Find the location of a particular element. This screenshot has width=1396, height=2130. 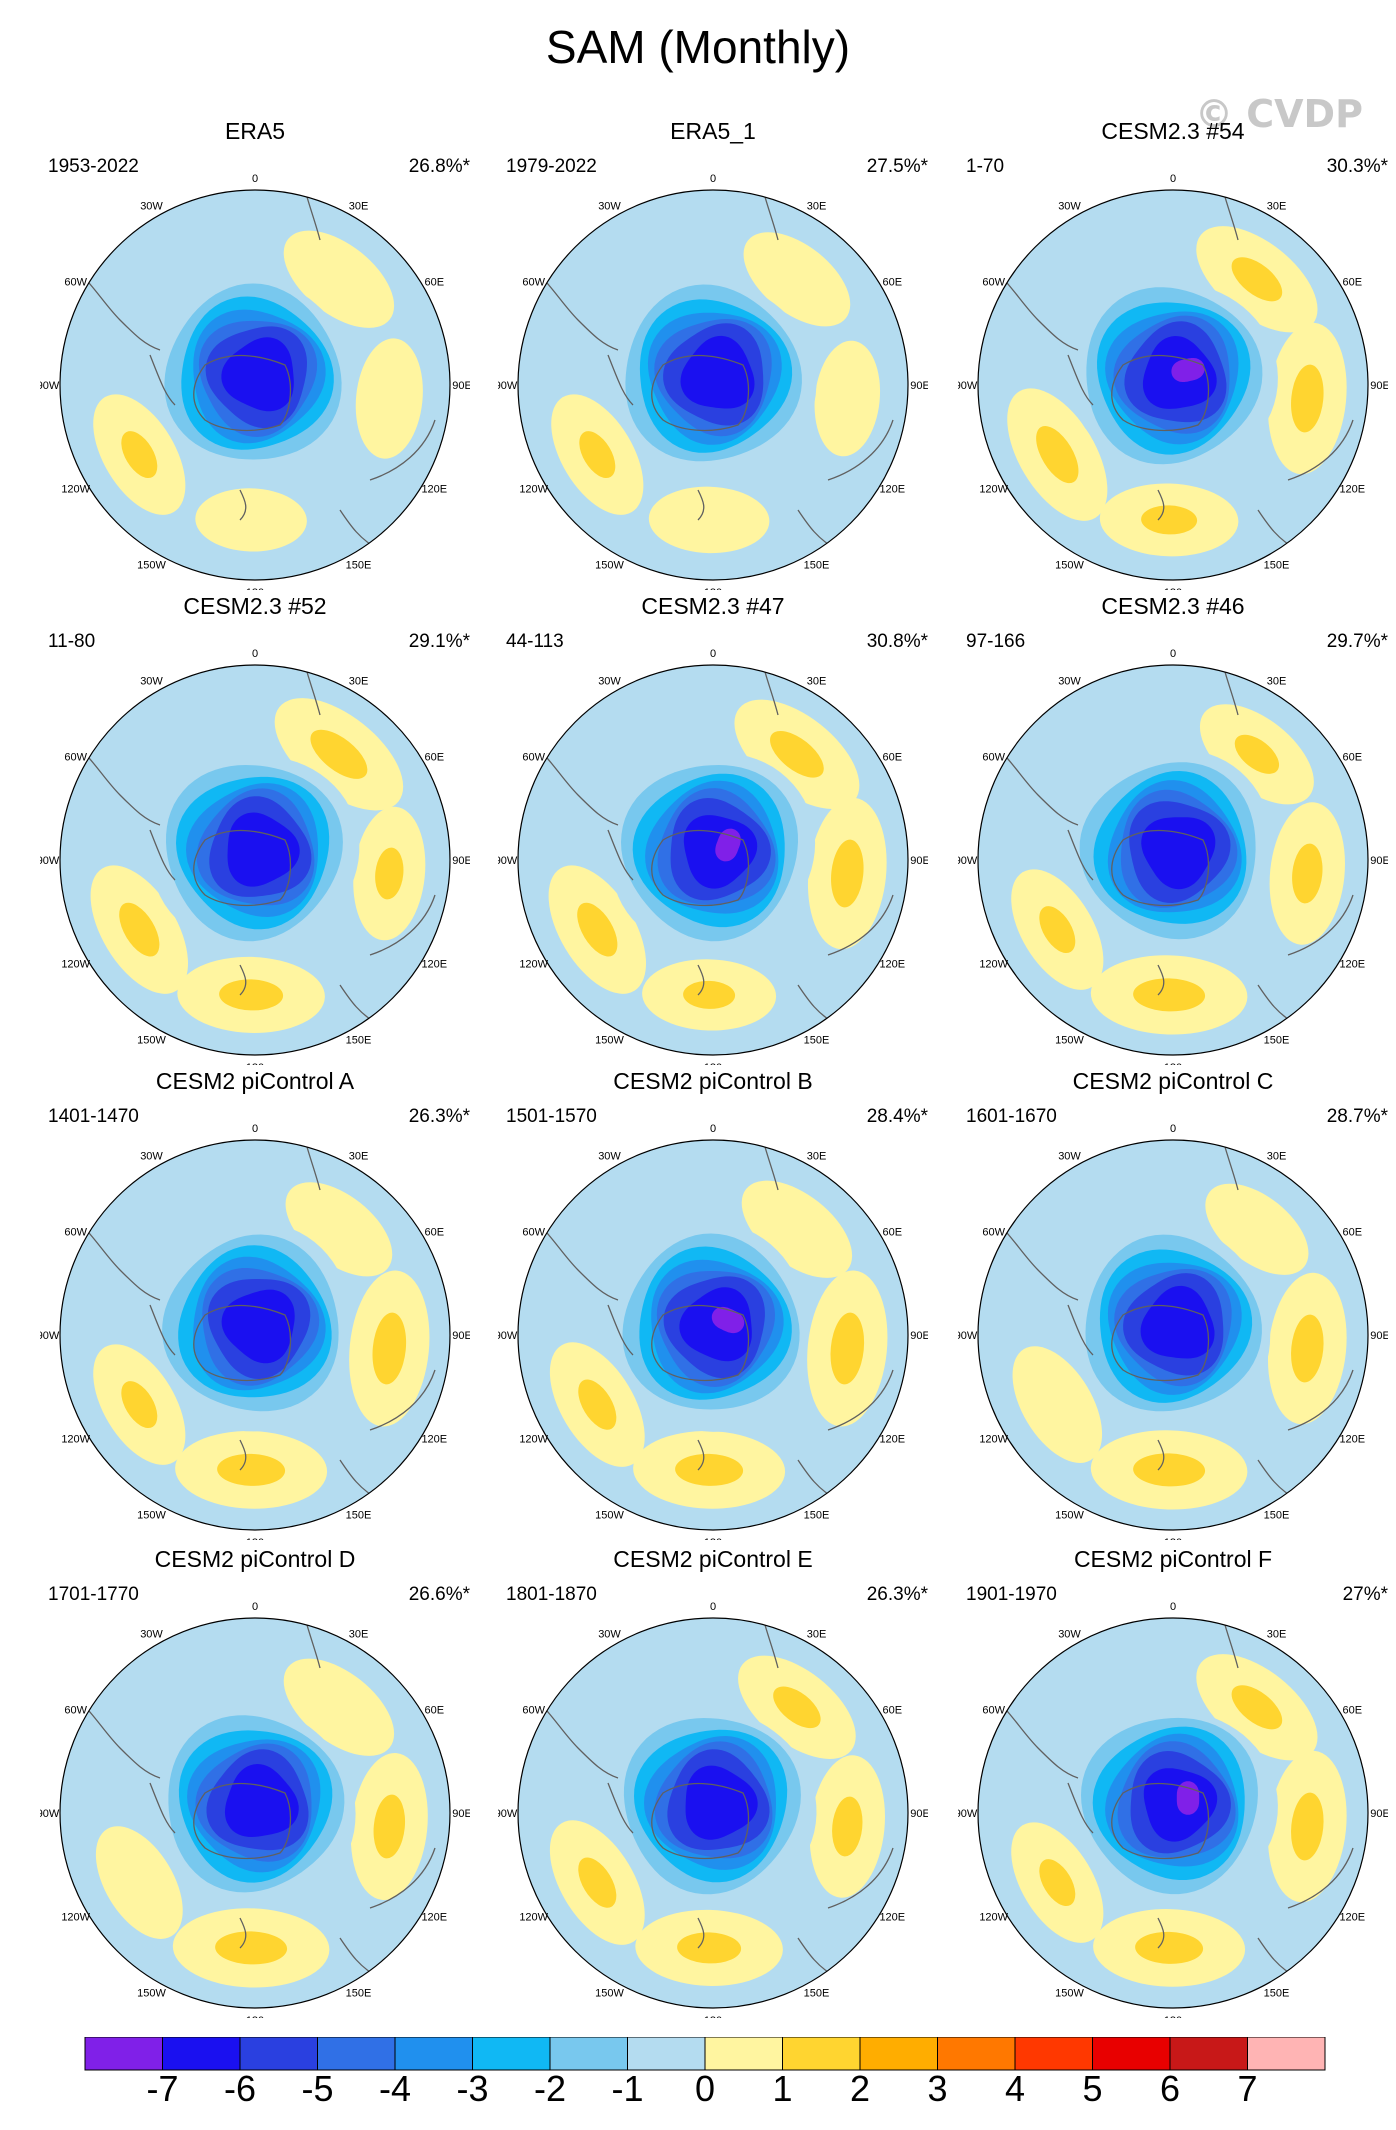

panel-years: 1-70 is located at coordinates (985, 166).